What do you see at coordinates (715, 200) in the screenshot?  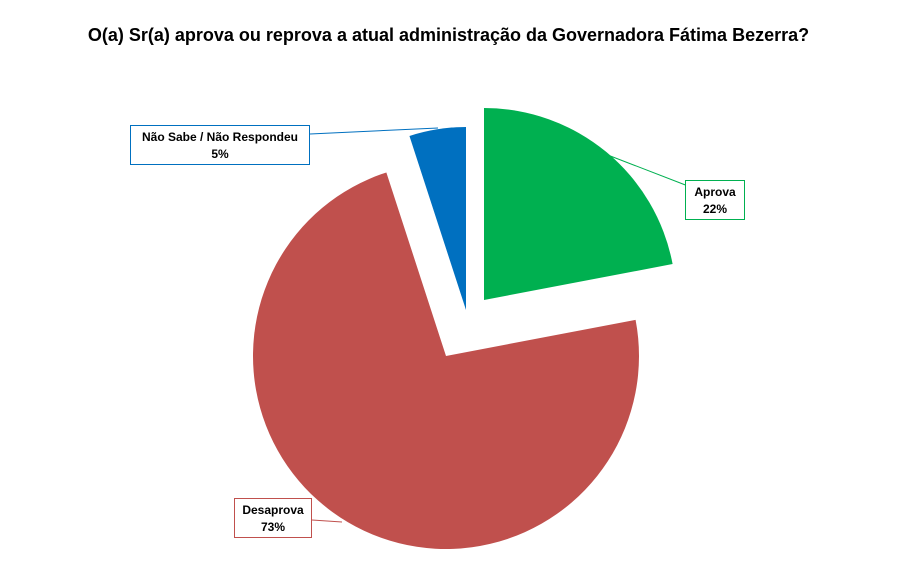 I see `callout-aprova: Aprova 22%` at bounding box center [715, 200].